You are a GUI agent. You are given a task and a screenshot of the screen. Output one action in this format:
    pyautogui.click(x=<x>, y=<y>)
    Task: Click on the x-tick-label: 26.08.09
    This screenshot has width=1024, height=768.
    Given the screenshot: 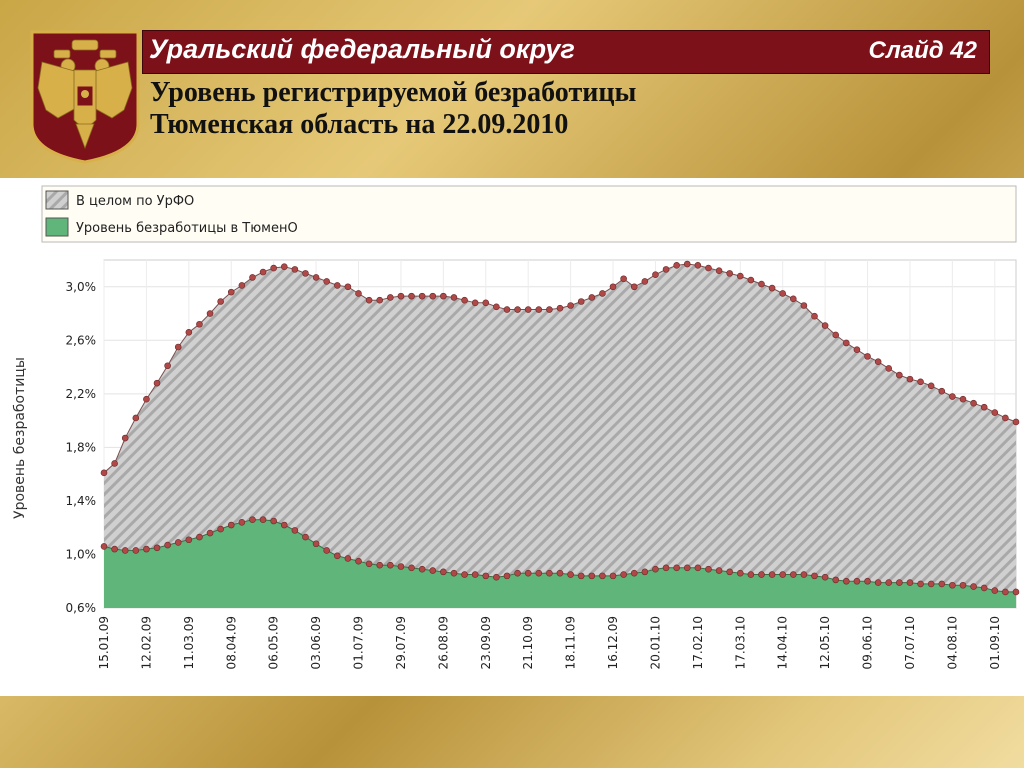 What is the action you would take?
    pyautogui.click(x=443, y=642)
    